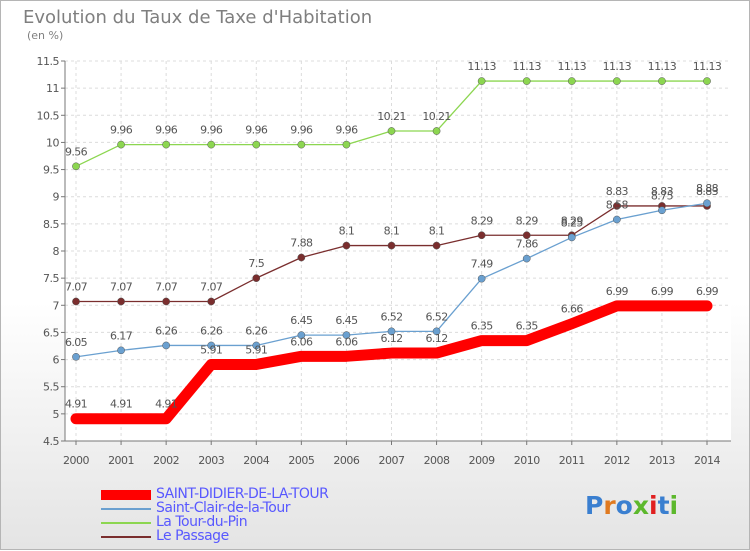  I want to click on data-label-1: 7.49, so click(482, 264).